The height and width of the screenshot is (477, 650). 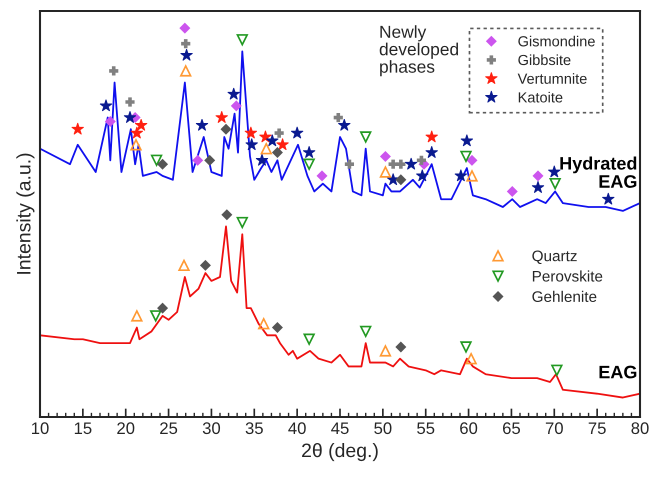 What do you see at coordinates (598, 172) in the screenshot?
I see `series-label: Hydrated EAG` at bounding box center [598, 172].